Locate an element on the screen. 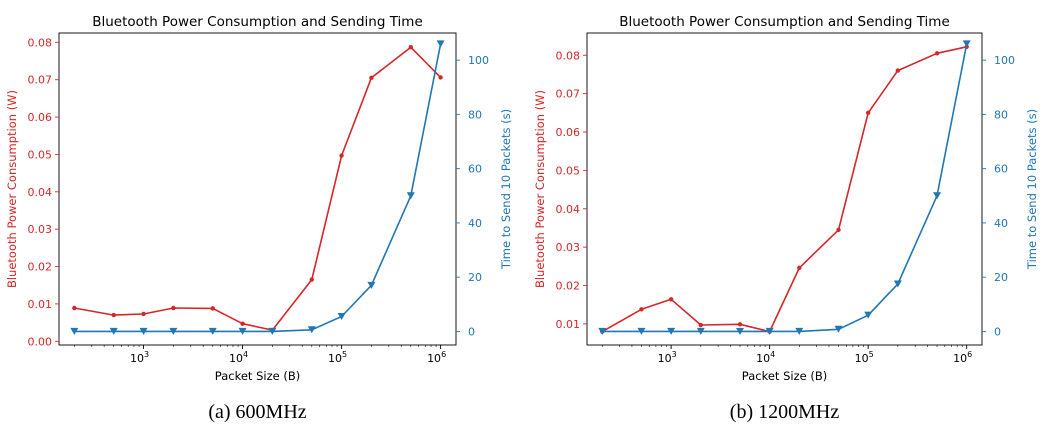  figure-caption: (b) 1200MHz is located at coordinates (785, 412).